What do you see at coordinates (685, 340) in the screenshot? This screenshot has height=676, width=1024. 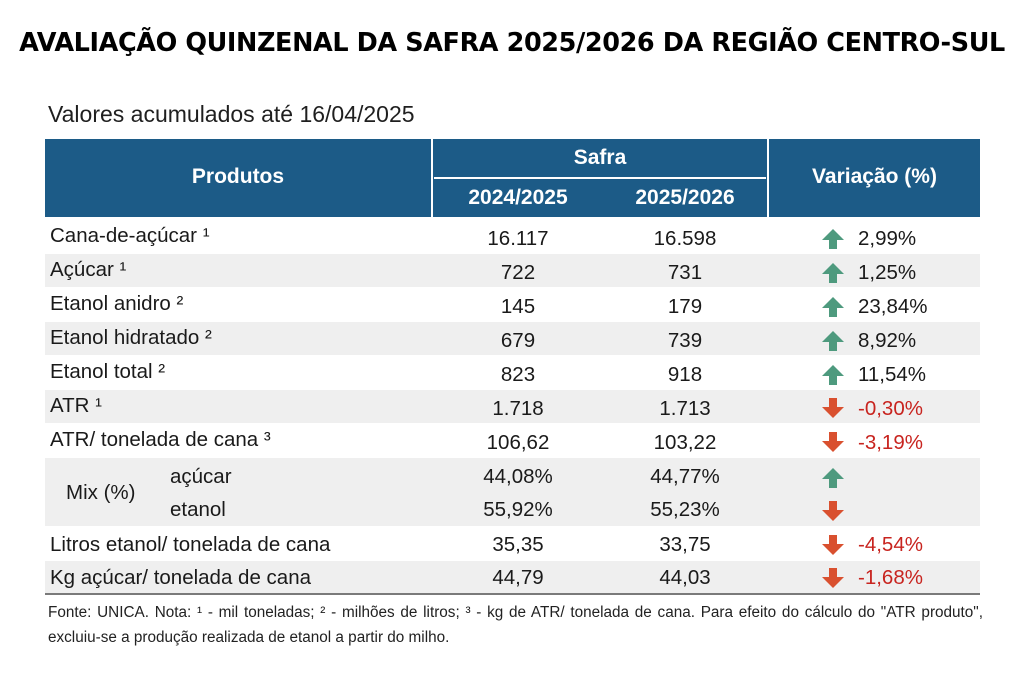 I see `row-curr-value: 739` at bounding box center [685, 340].